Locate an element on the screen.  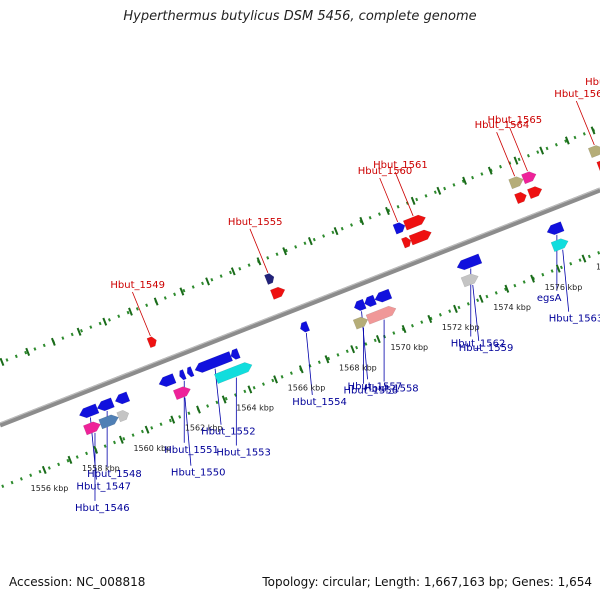
gene-label: Hbut_1548 is located at coordinates (114, 474).